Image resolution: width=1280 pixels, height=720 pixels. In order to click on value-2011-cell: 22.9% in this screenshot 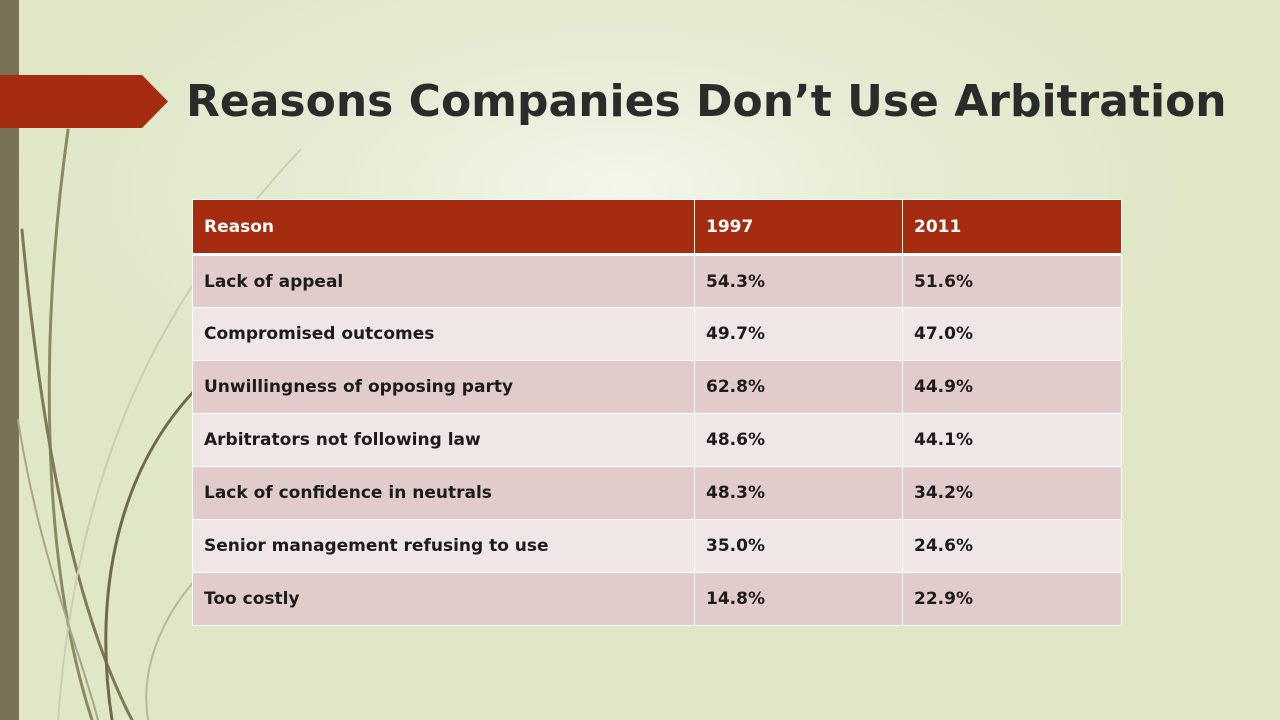, I will do `click(1012, 599)`.